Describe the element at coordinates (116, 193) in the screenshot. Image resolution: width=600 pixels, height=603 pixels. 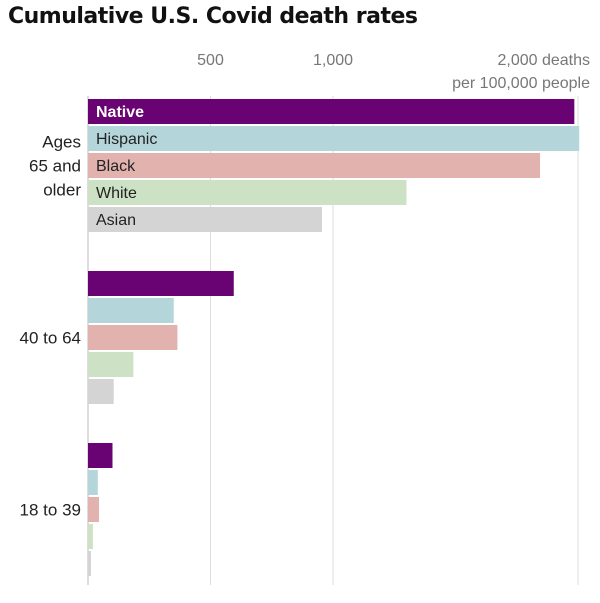
I see `bar-series-label: White` at that location.